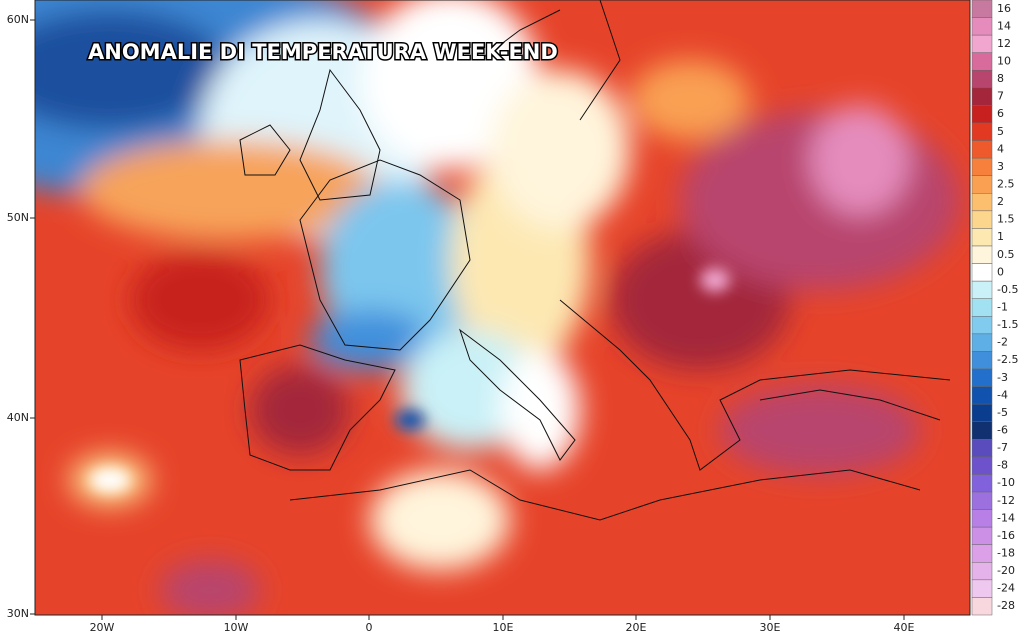 The height and width of the screenshot is (635, 1024). I want to click on colorbar-label: 16, so click(1004, 8).